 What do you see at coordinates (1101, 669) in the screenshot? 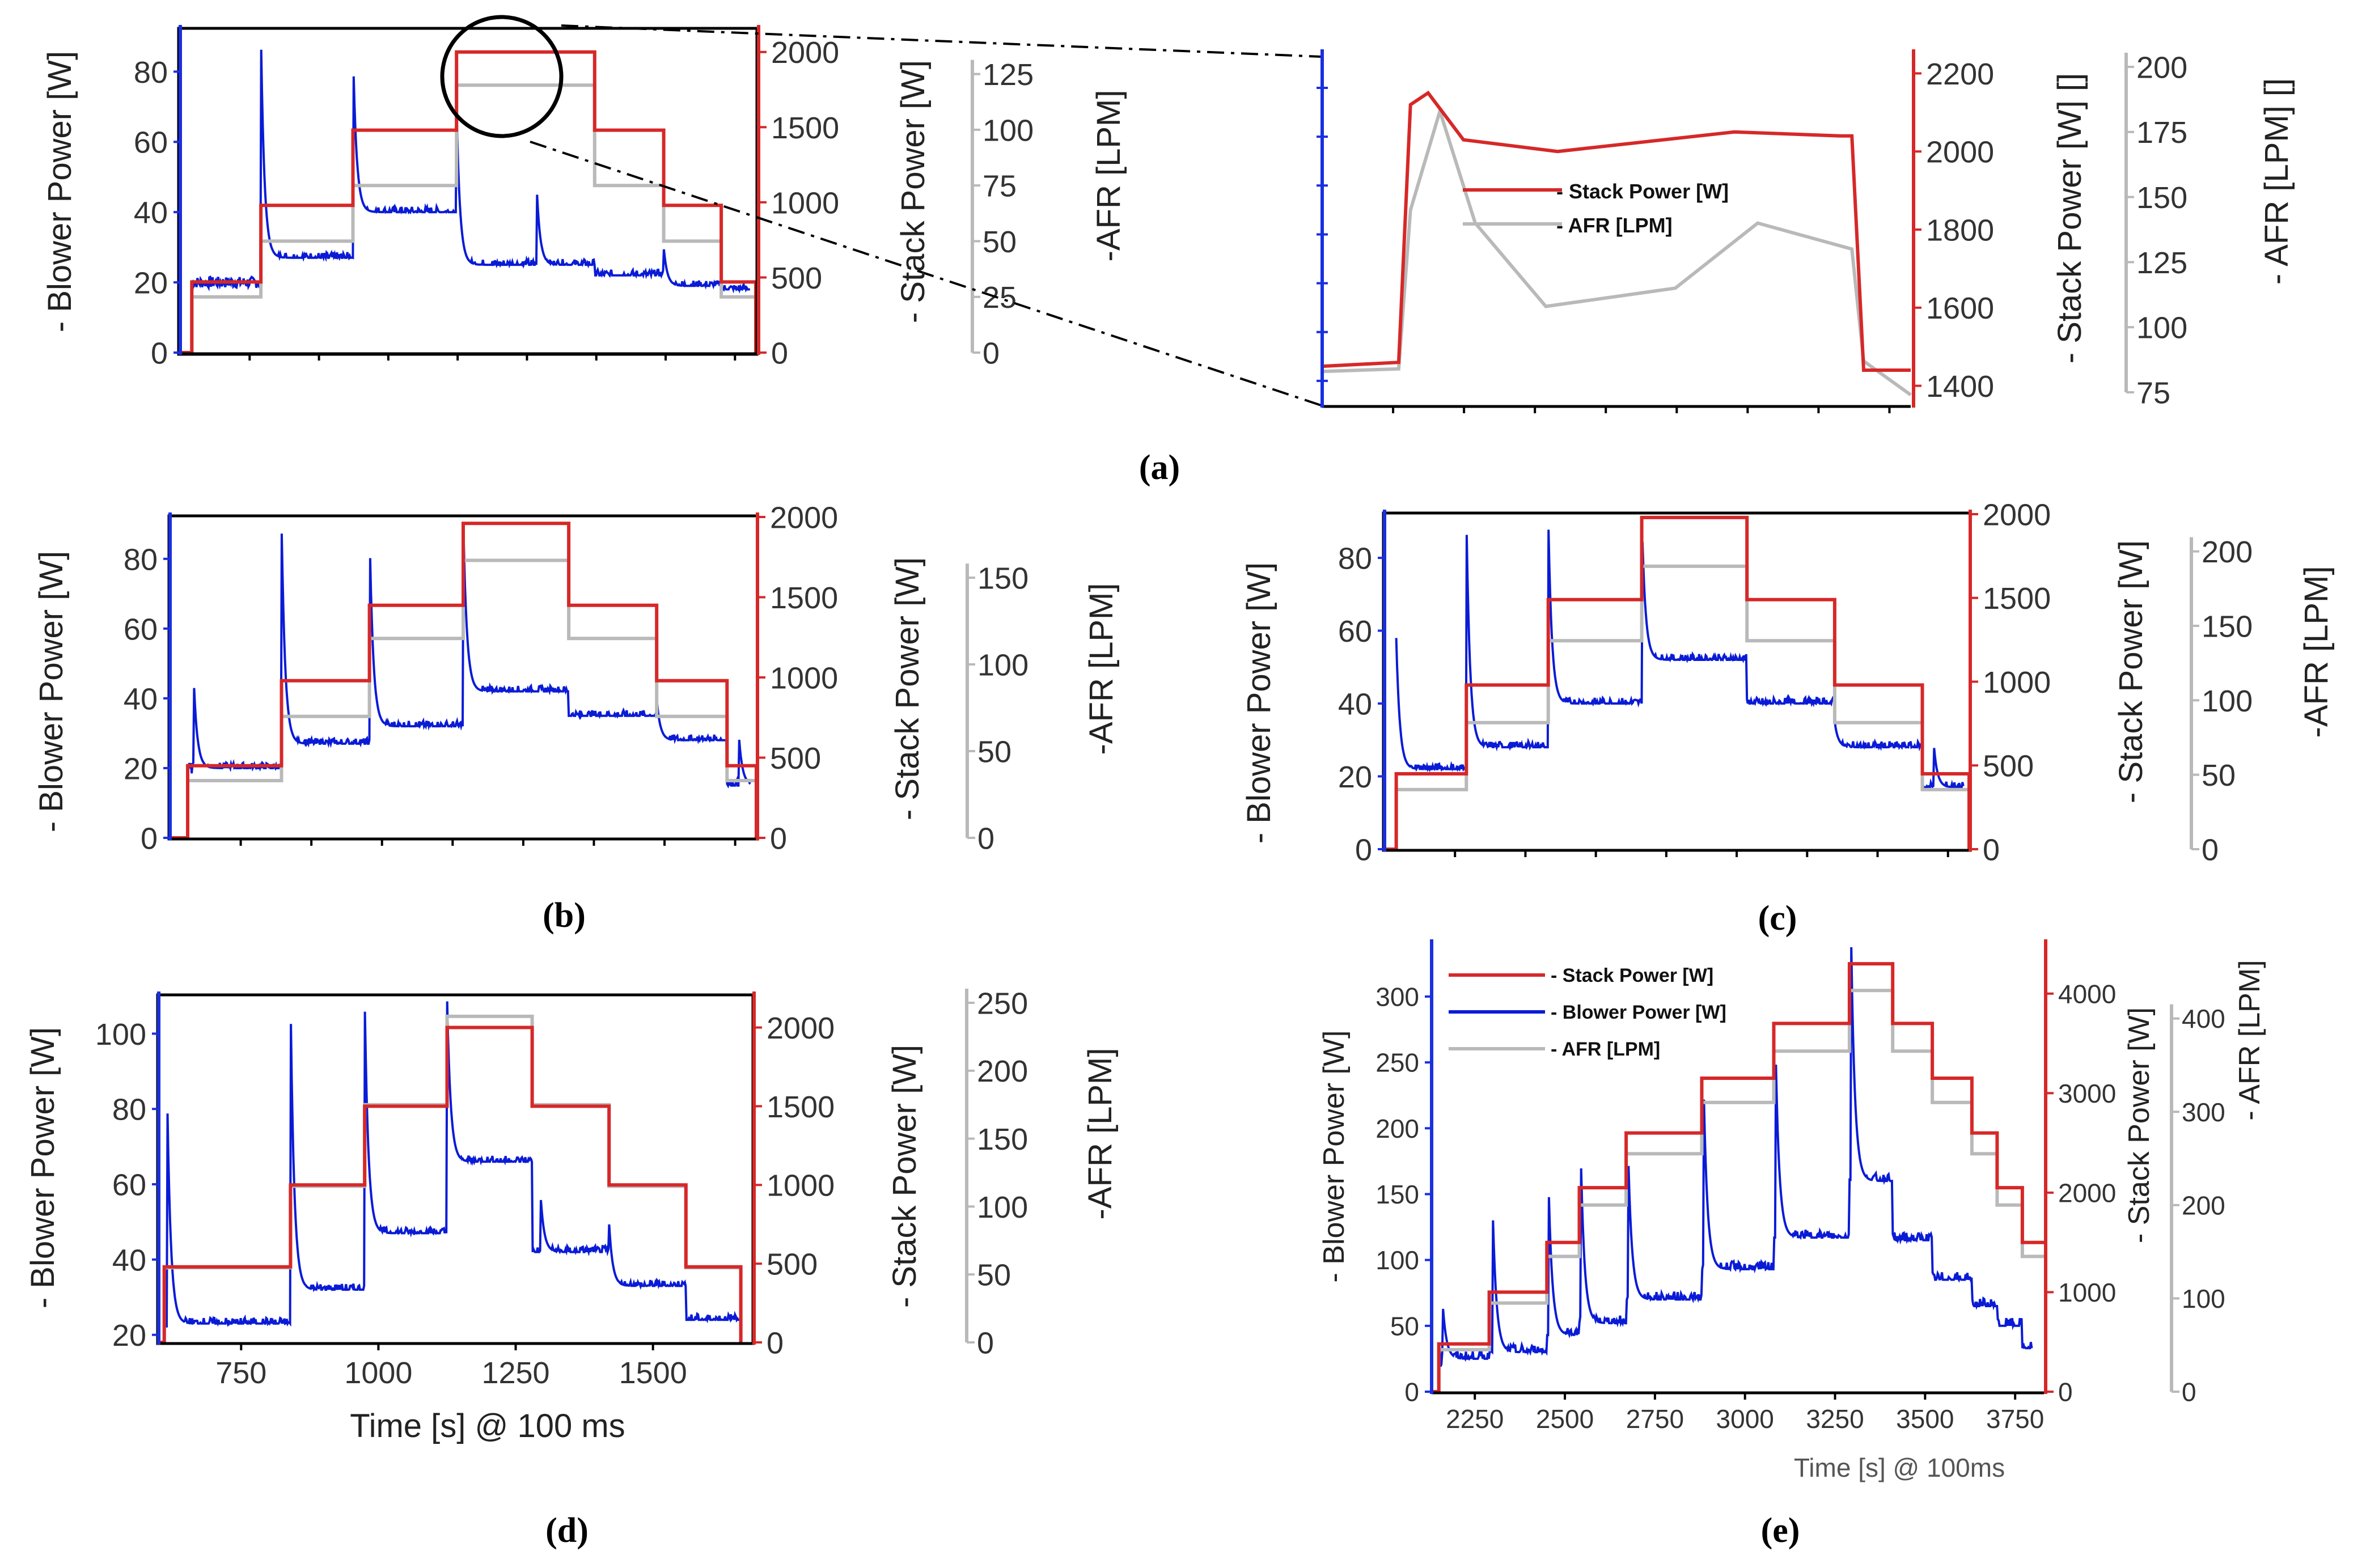
I see `y3-label-b: -AFR [LPM]` at bounding box center [1101, 669].